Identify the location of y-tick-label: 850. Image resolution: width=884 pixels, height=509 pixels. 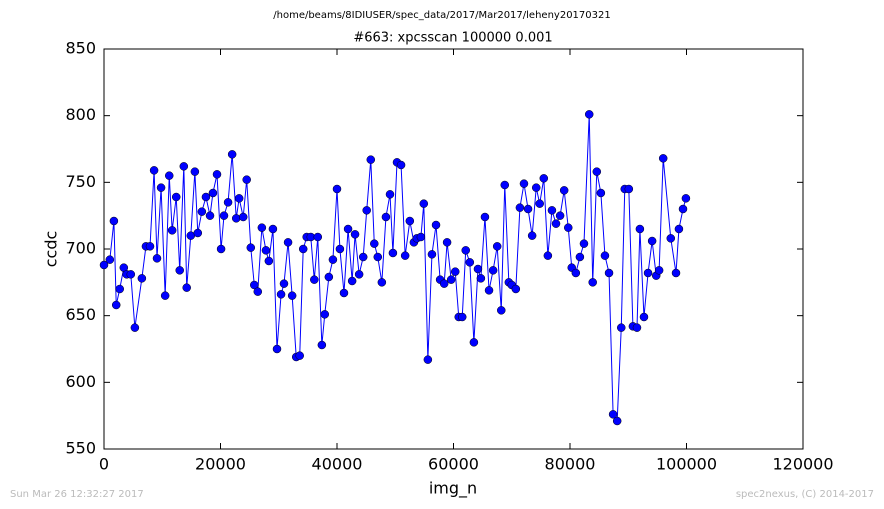
(80, 48).